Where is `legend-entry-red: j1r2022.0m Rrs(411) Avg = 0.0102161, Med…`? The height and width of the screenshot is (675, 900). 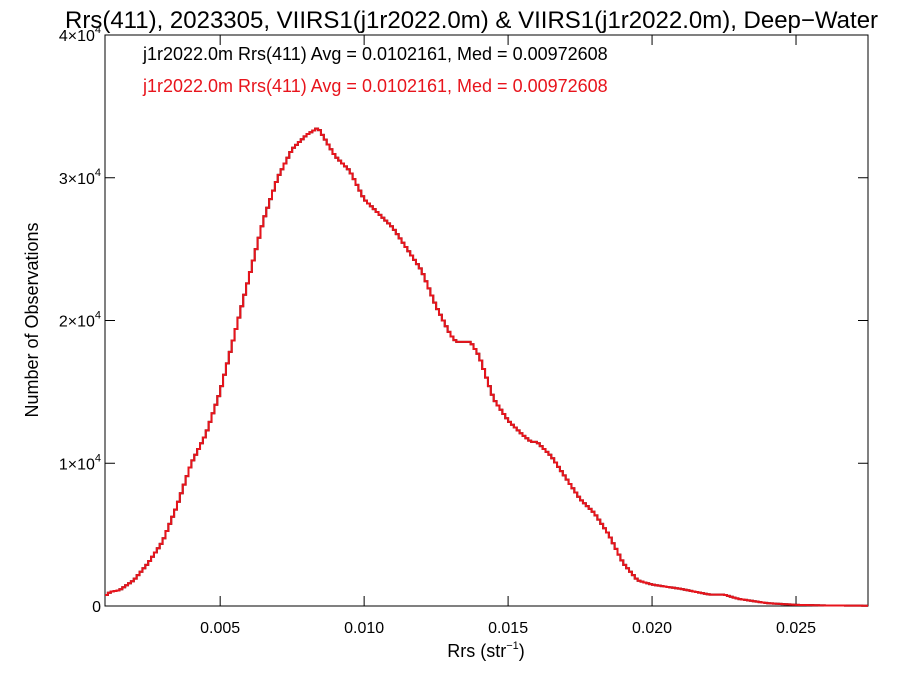 legend-entry-red: j1r2022.0m Rrs(411) Avg = 0.0102161, Med… is located at coordinates (375, 86).